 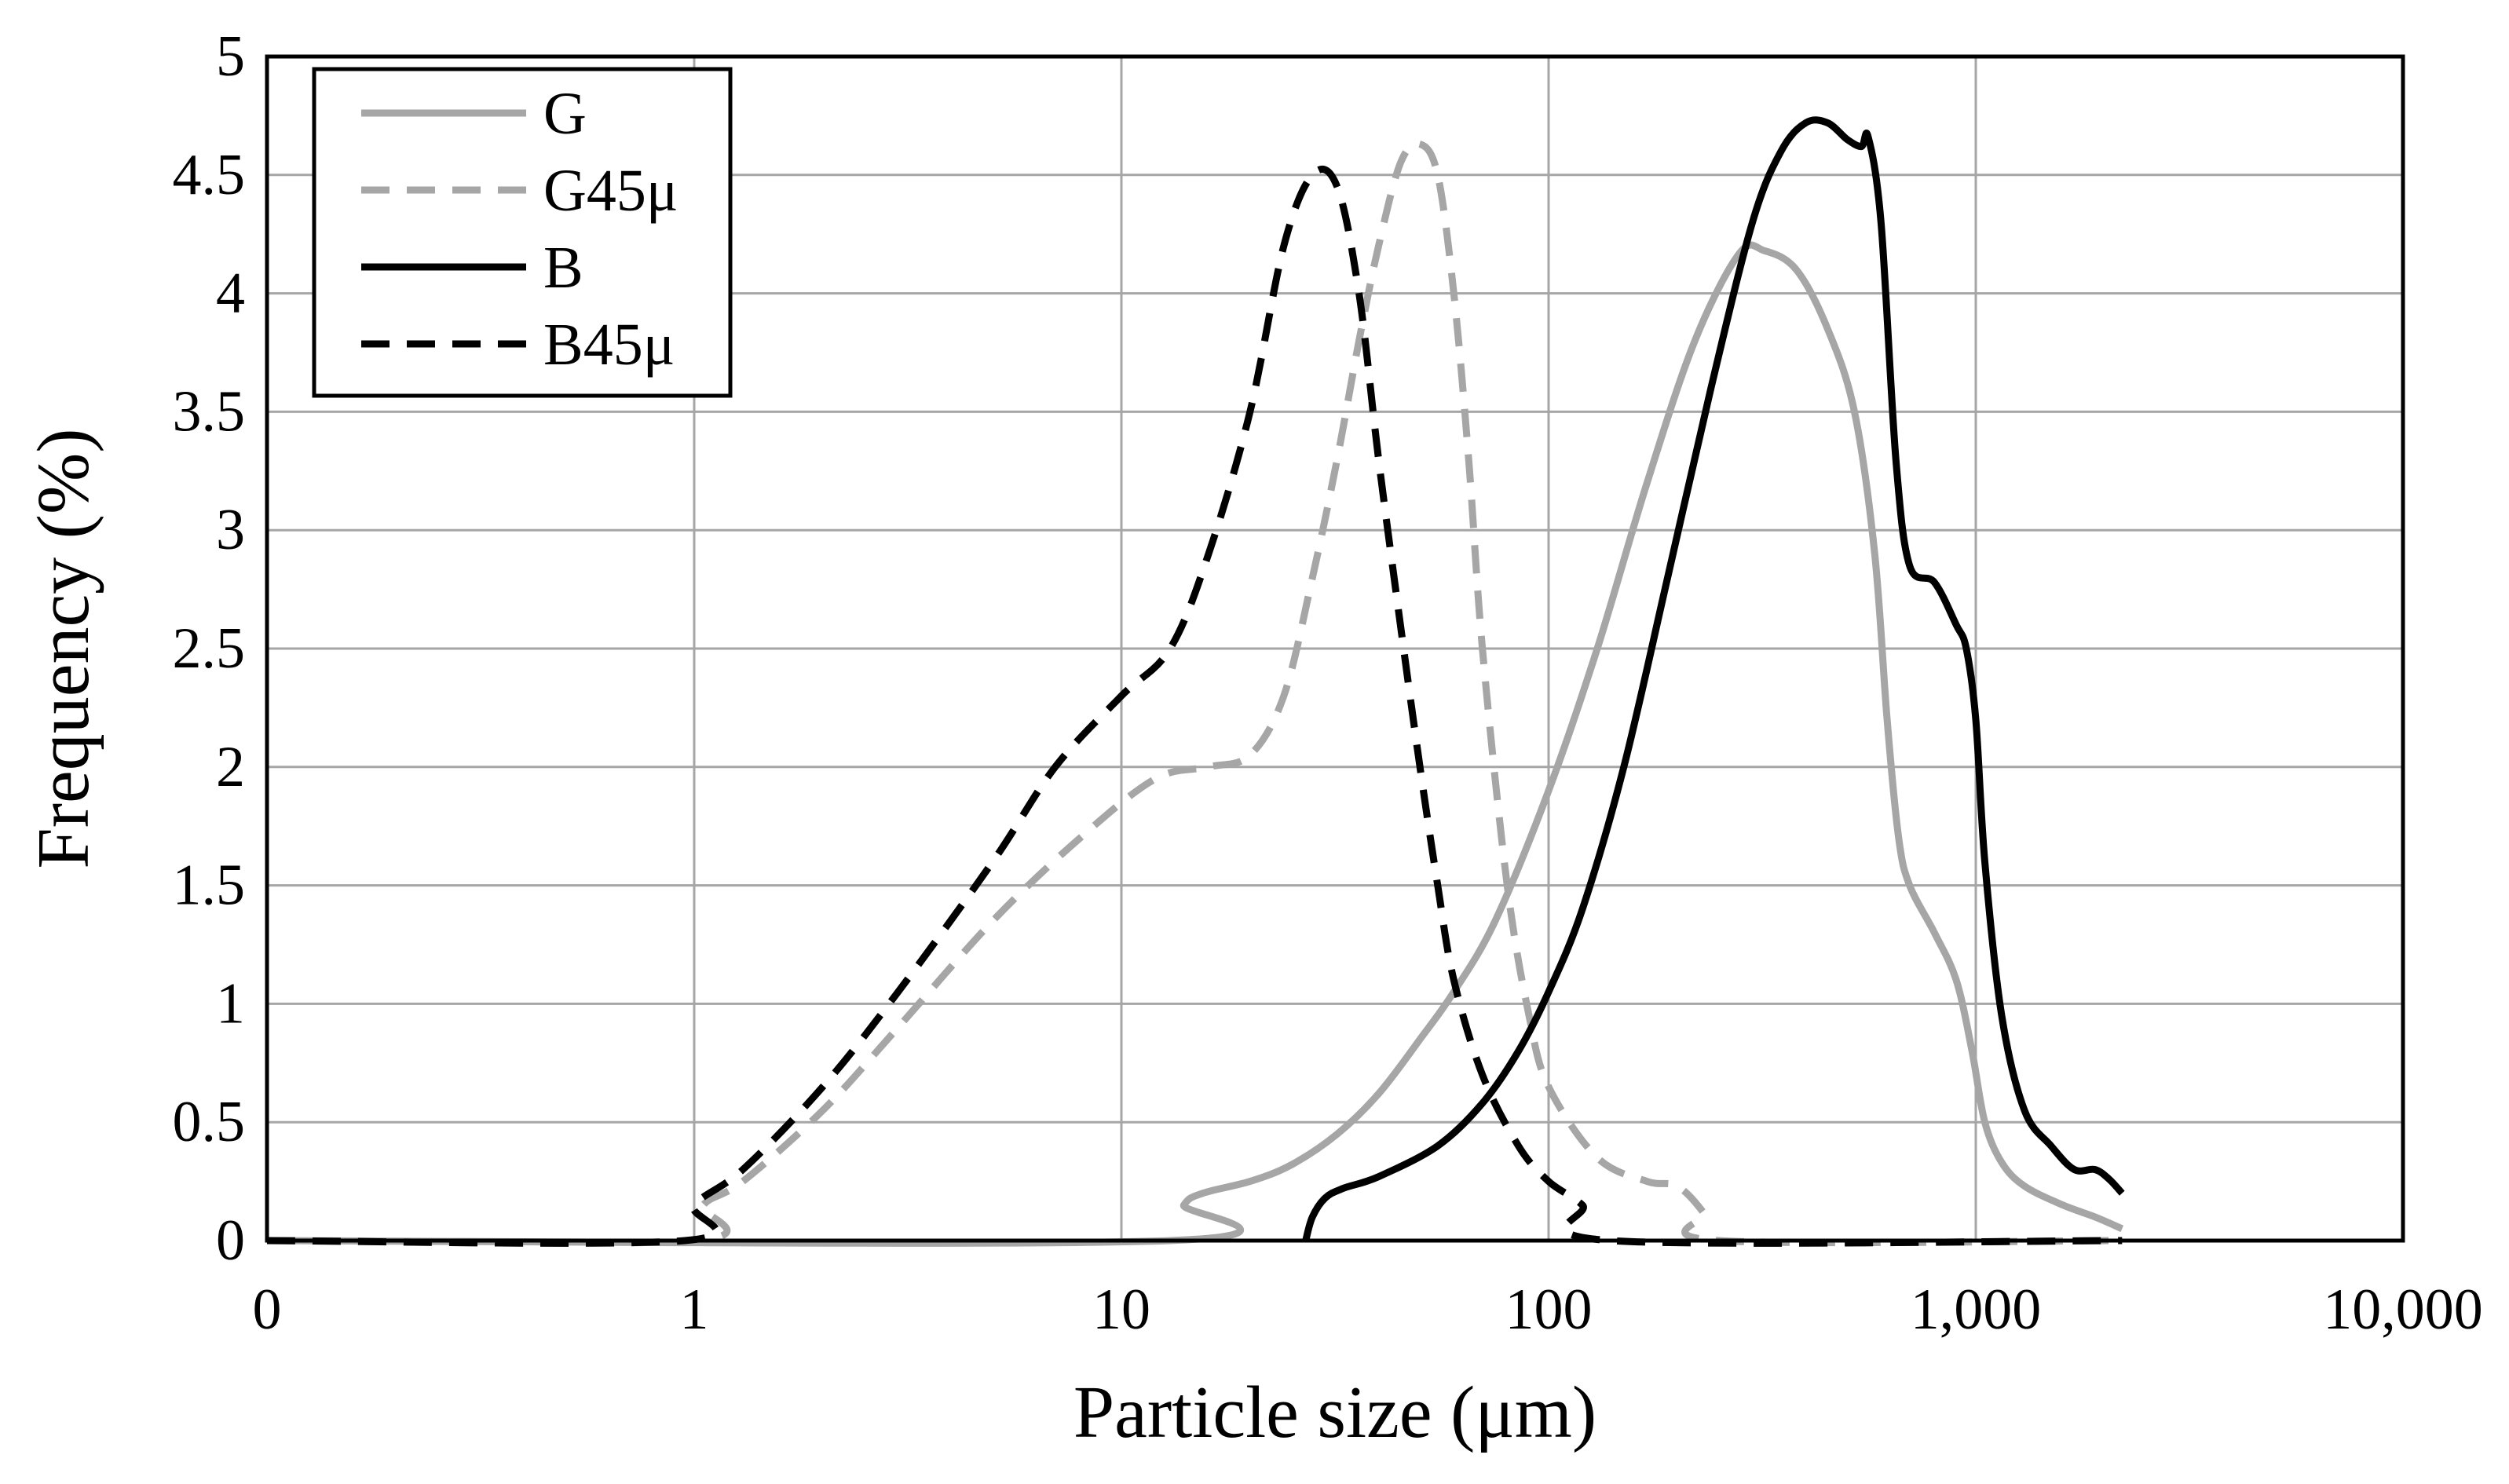 What do you see at coordinates (1368, 1309) in the screenshot?
I see `x-axis-ticks: 0 1 10 100 1,000 10,000` at bounding box center [1368, 1309].